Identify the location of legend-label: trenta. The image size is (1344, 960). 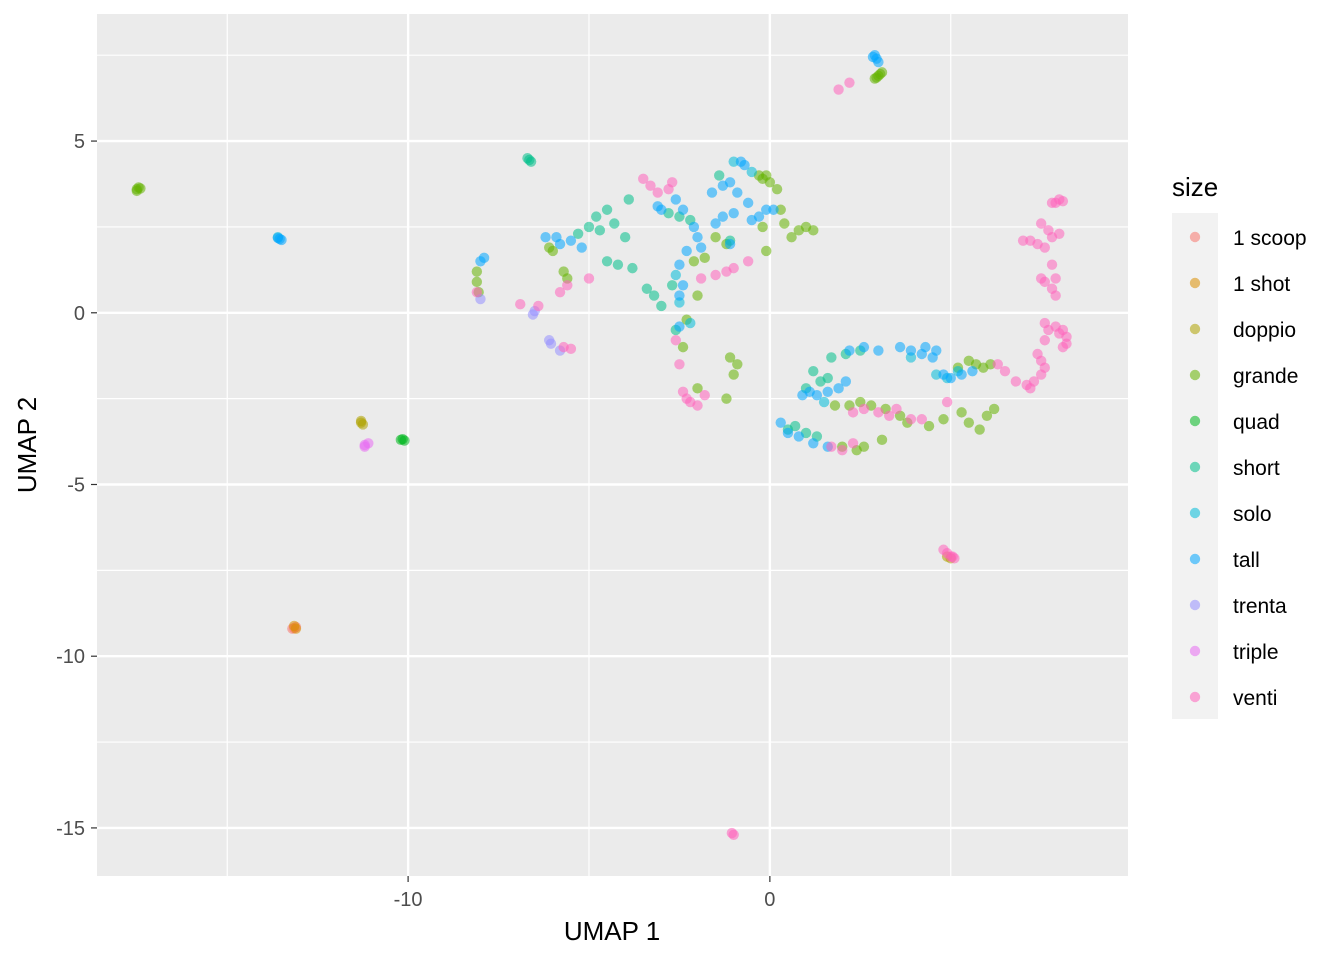
(1260, 606).